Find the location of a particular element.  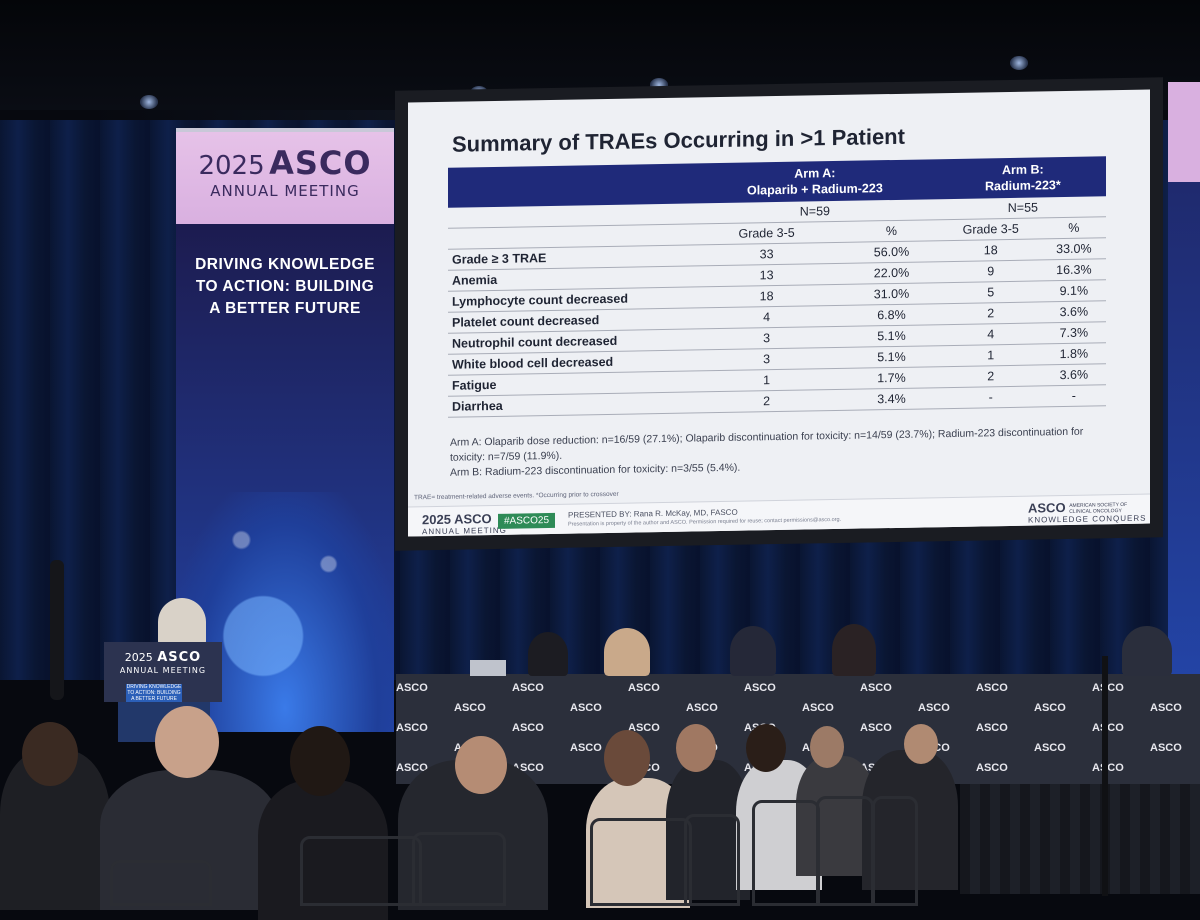

arm-b-n: N=55 is located at coordinates (1022, 208).